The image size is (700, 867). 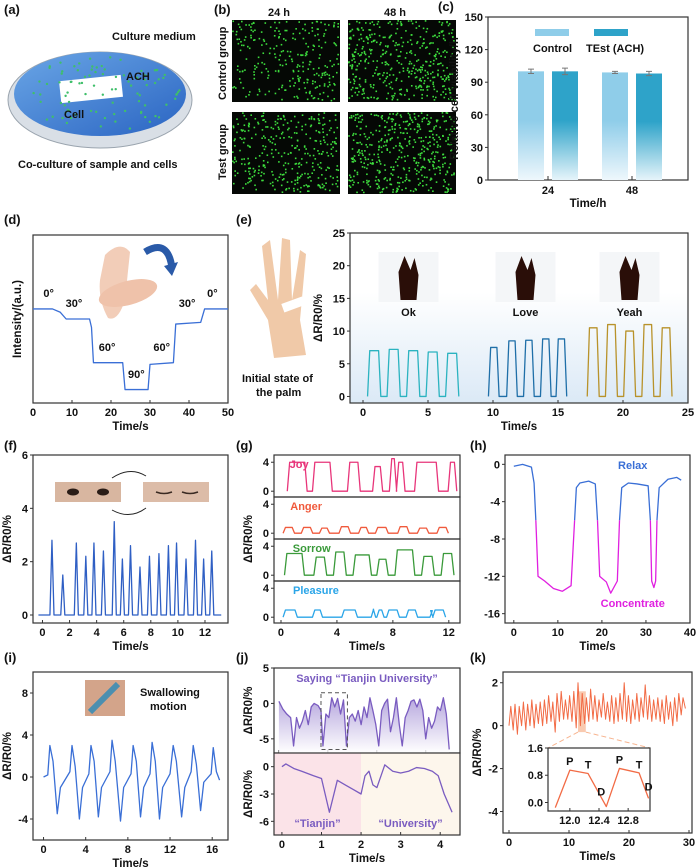 What do you see at coordinates (623, 413) in the screenshot?
I see `x-tick-label: 20` at bounding box center [623, 413].